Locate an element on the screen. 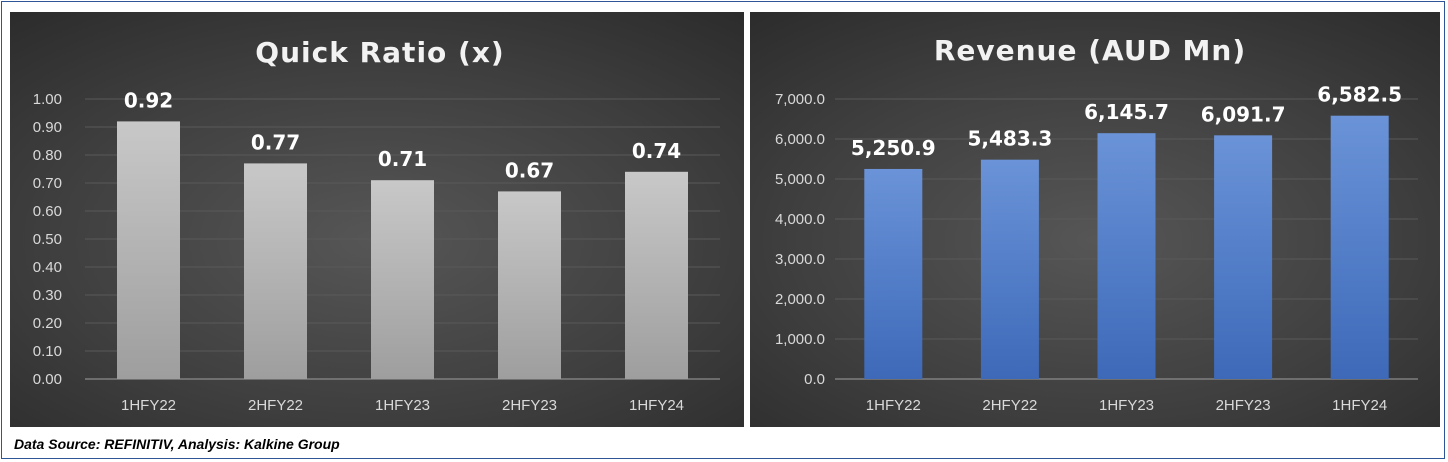  quick-ratio-y-tick-label: 0.10 is located at coordinates (47, 351).